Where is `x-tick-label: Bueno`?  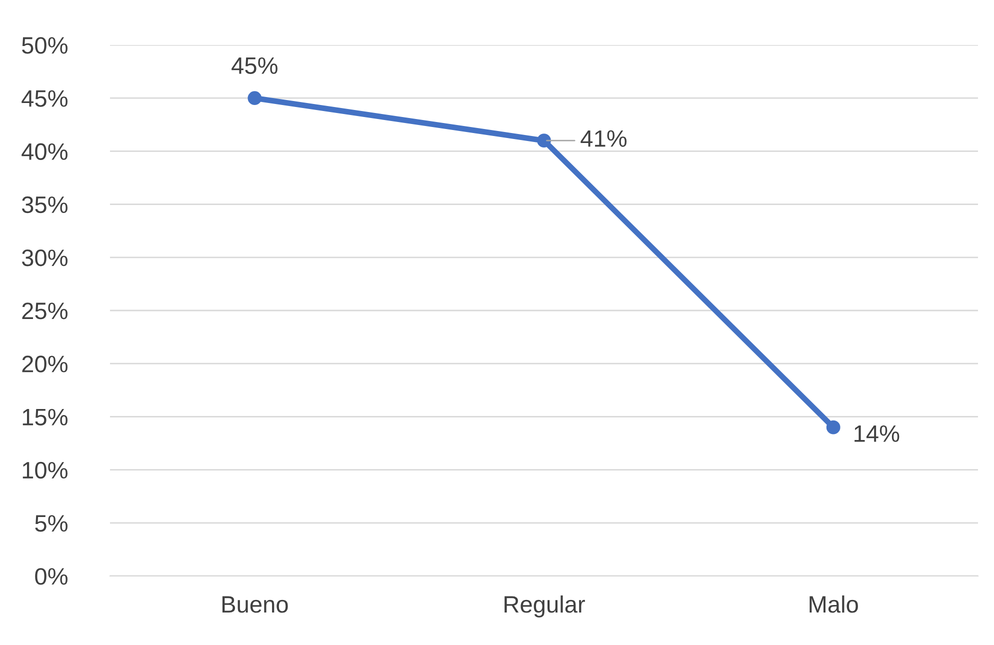
x-tick-label: Bueno is located at coordinates (255, 604).